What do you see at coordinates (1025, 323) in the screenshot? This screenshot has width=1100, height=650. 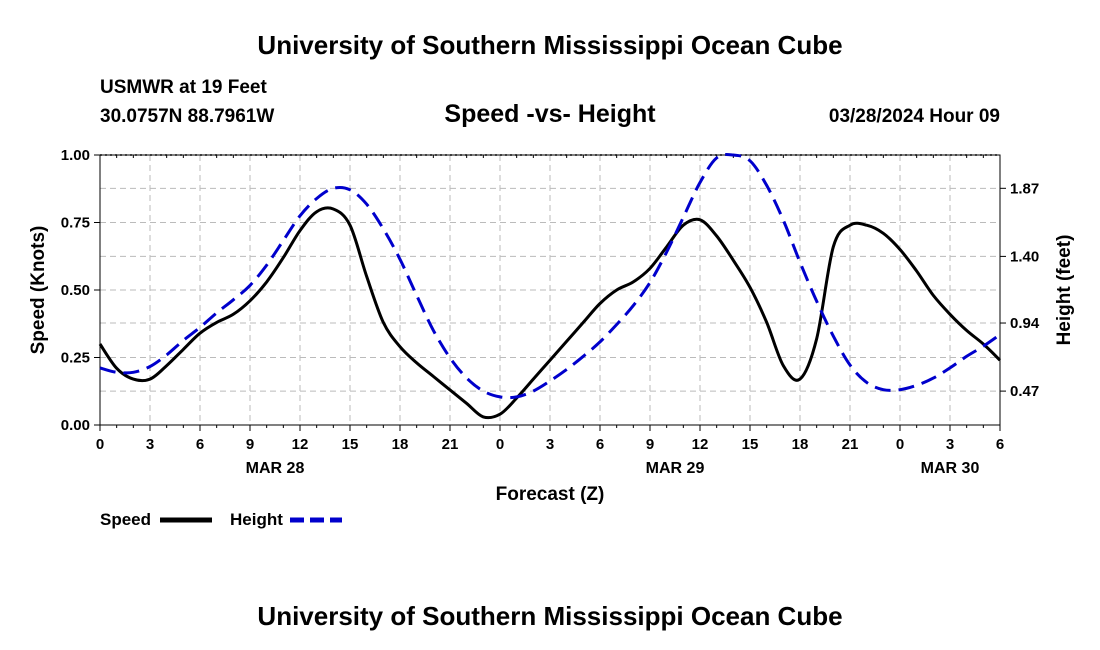 I see `y2-tick-label: 0.94` at bounding box center [1025, 323].